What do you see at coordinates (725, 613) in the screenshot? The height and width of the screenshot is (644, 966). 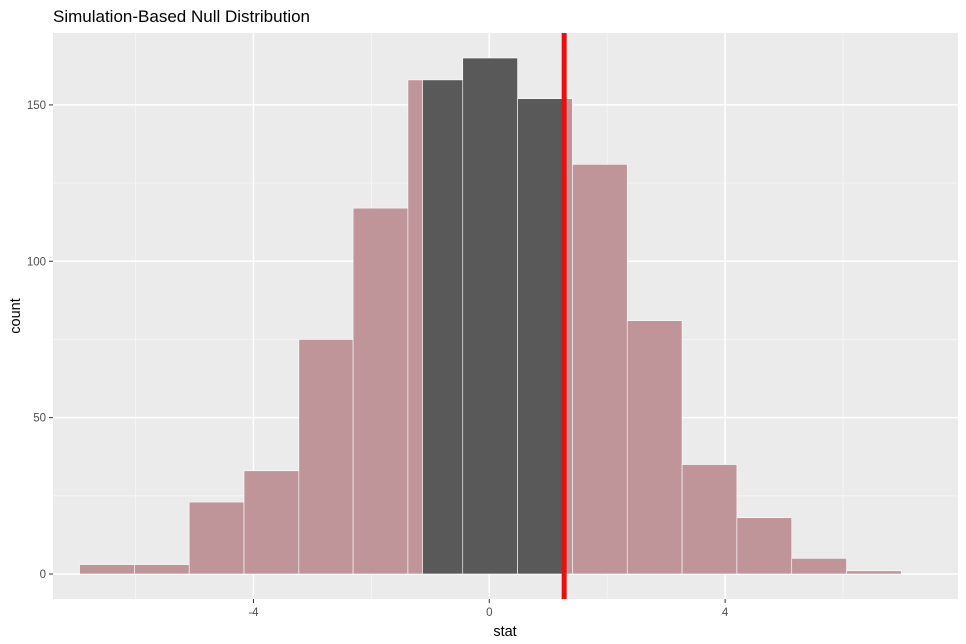 I see `x-tick-label: 4` at bounding box center [725, 613].